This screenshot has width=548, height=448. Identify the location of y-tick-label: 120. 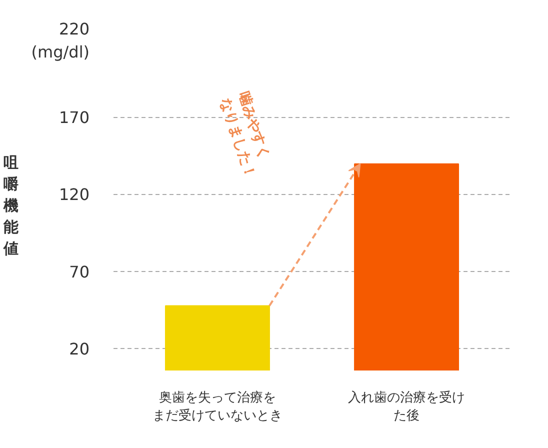
(74, 194).